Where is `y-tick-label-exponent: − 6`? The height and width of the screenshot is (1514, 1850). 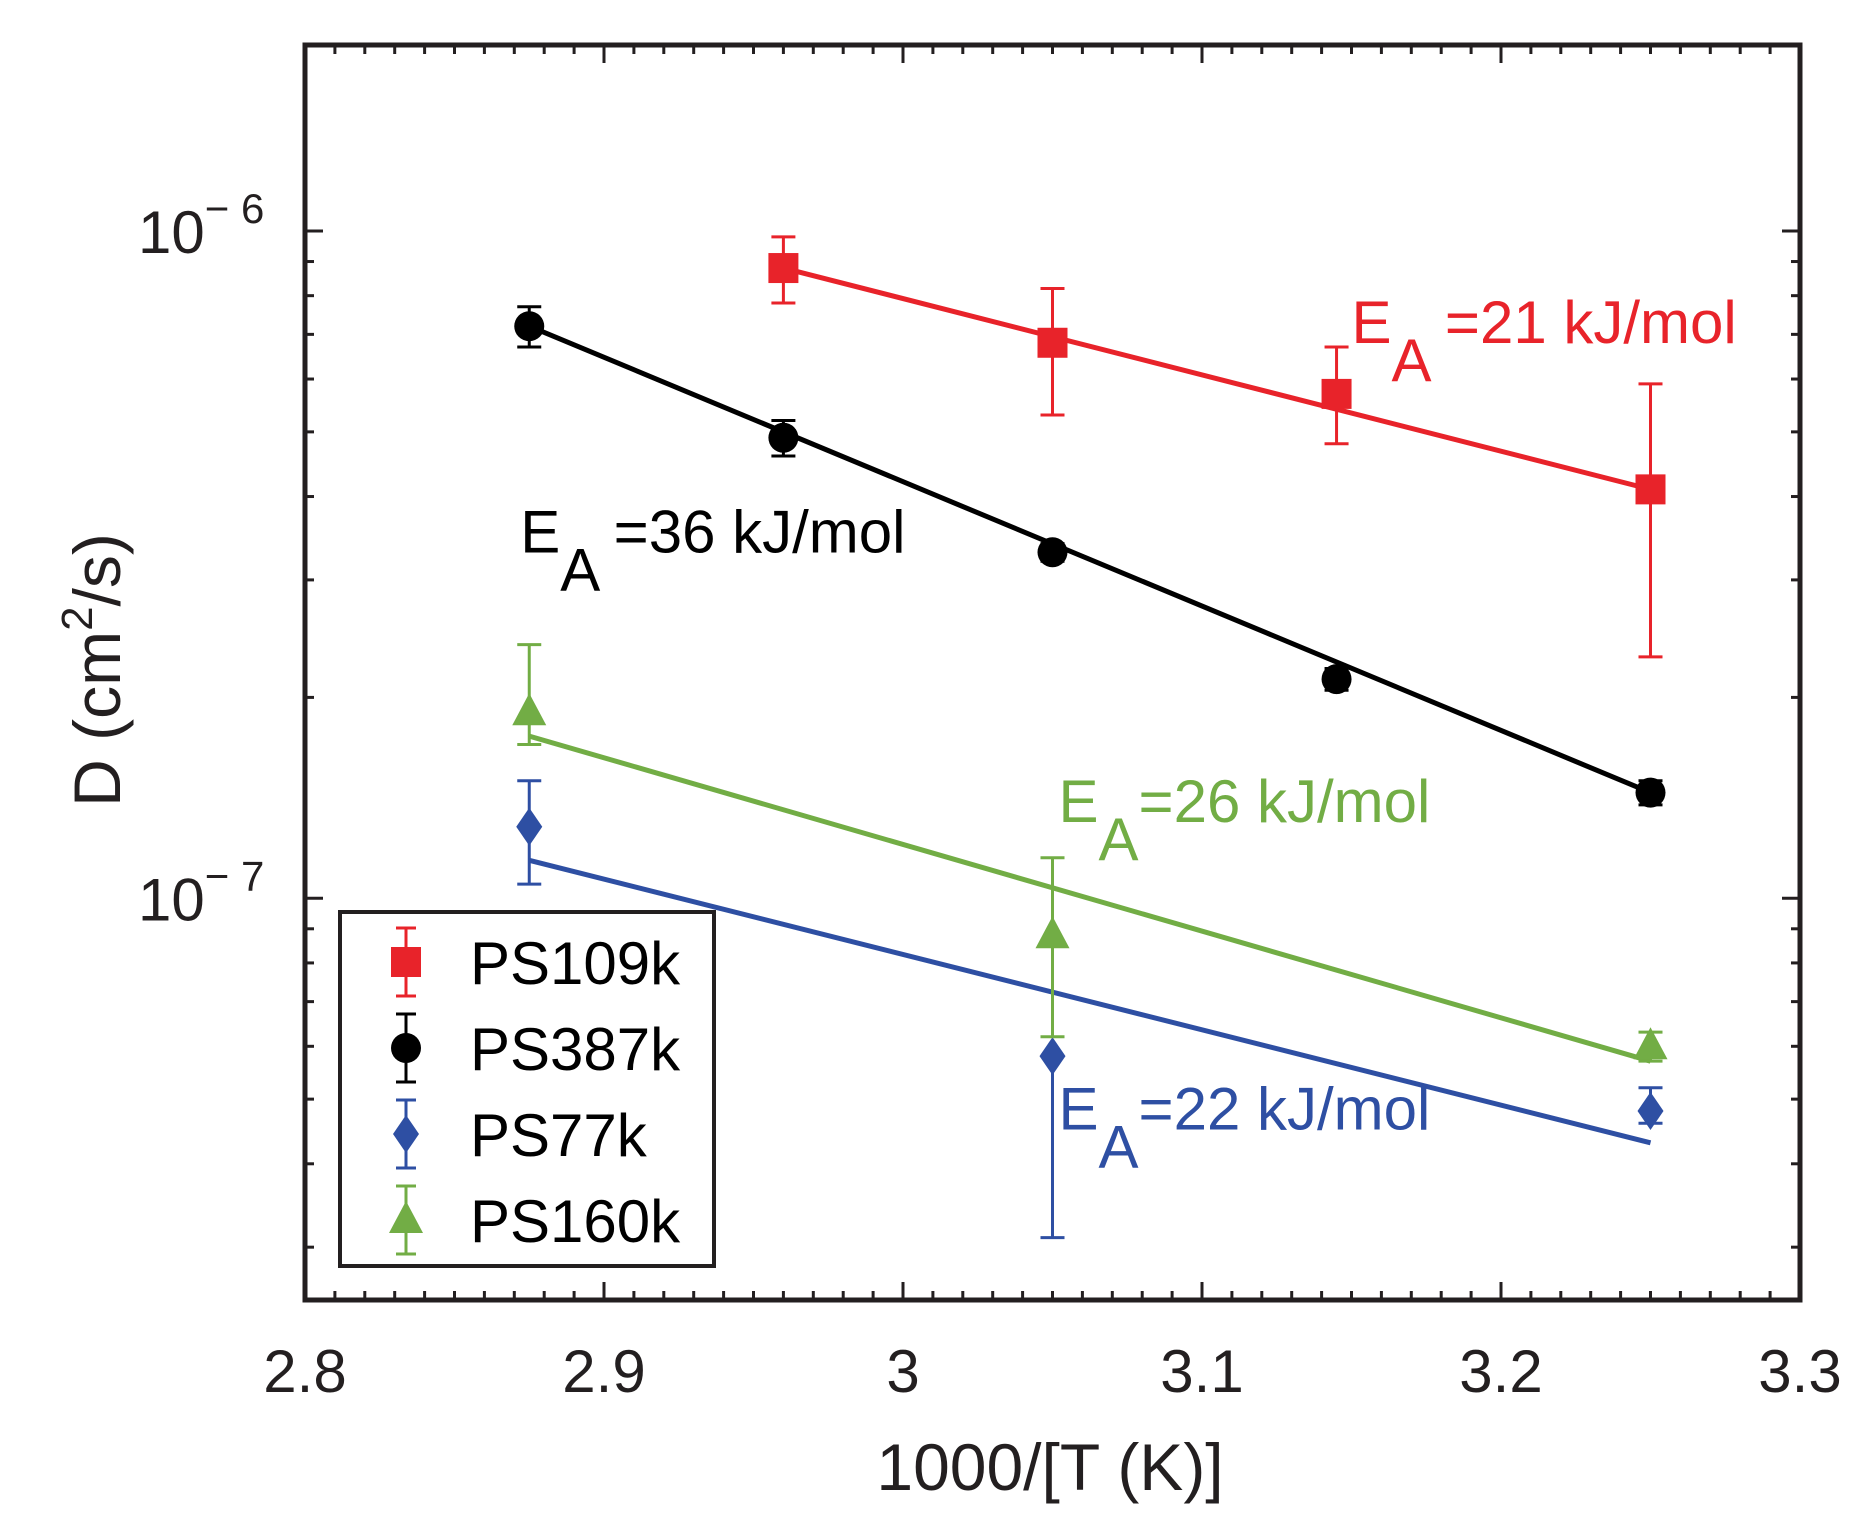
y-tick-label-exponent: − 6 is located at coordinates (235, 208).